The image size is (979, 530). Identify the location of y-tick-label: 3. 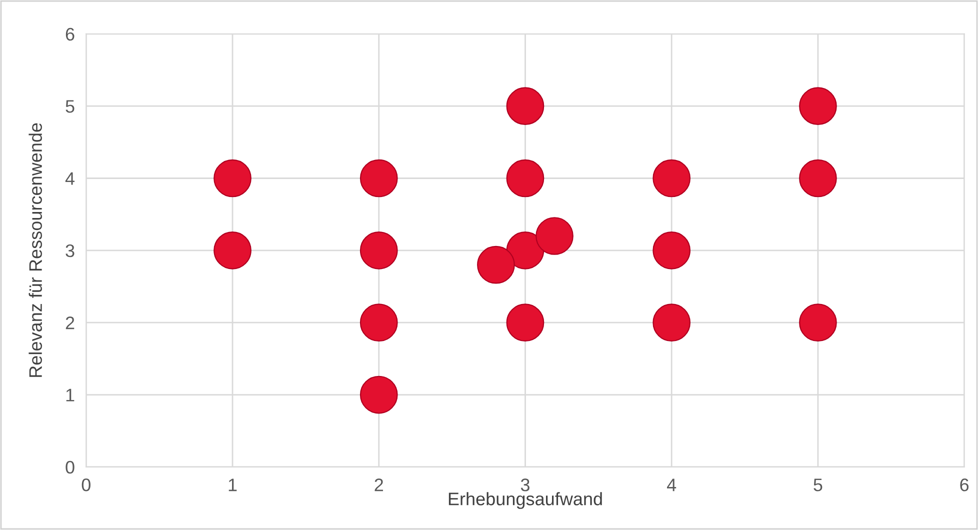
(70, 251).